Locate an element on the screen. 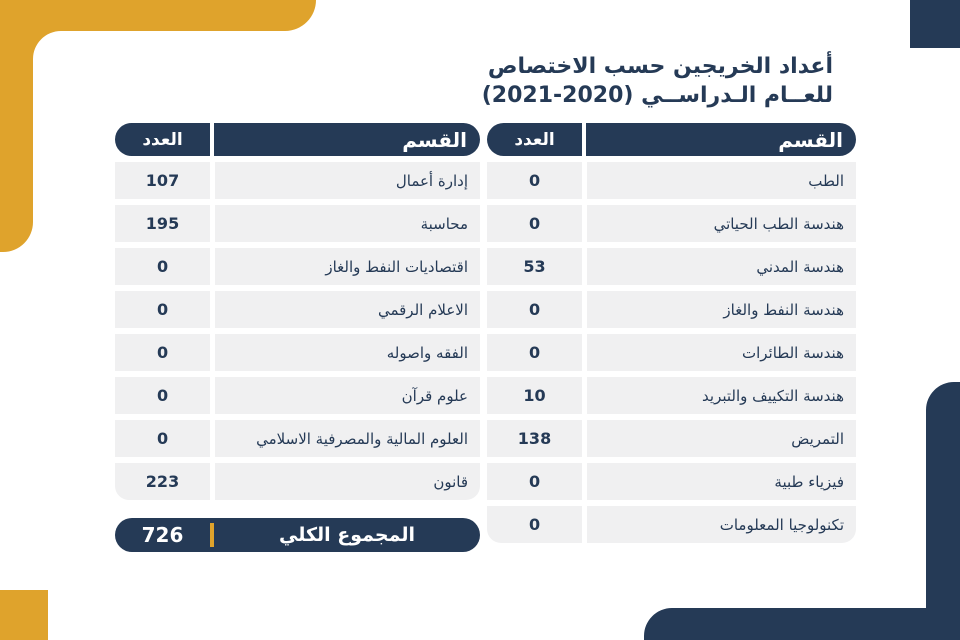 Image resolution: width=960 pixels, height=640 pixels. navy-square-accent is located at coordinates (935, 24).